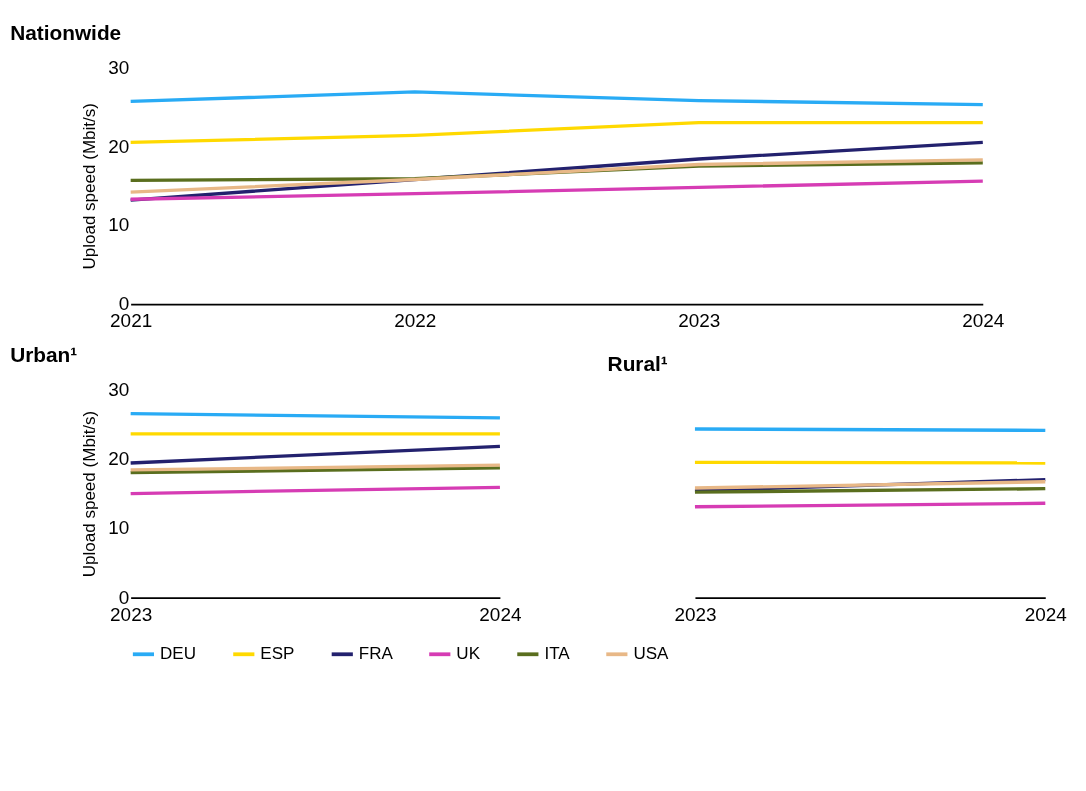 The width and height of the screenshot is (1086, 791). Describe the element at coordinates (66, 33) in the screenshot. I see `chart-title: Nationwide` at that location.